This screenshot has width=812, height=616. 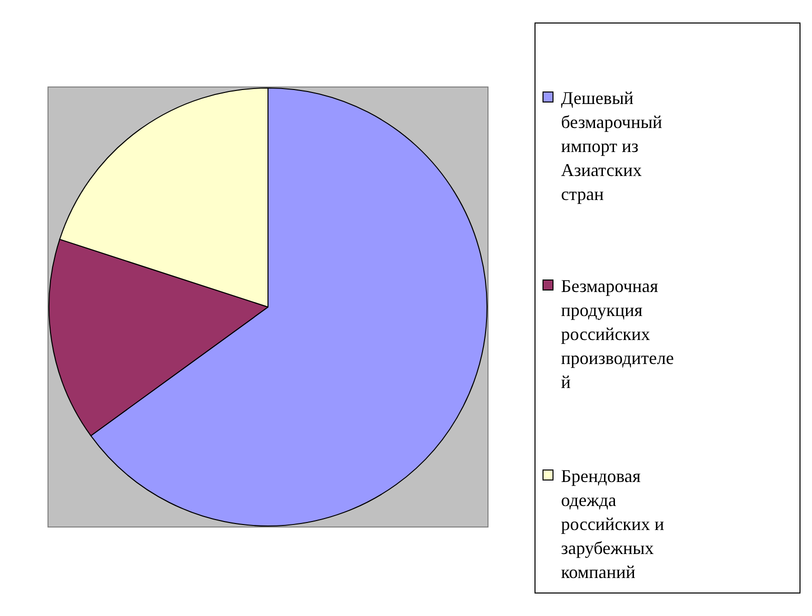 What do you see at coordinates (614, 146) in the screenshot?
I see `legend-label: Дешевый безмарочный импорт из Азиатских стран` at bounding box center [614, 146].